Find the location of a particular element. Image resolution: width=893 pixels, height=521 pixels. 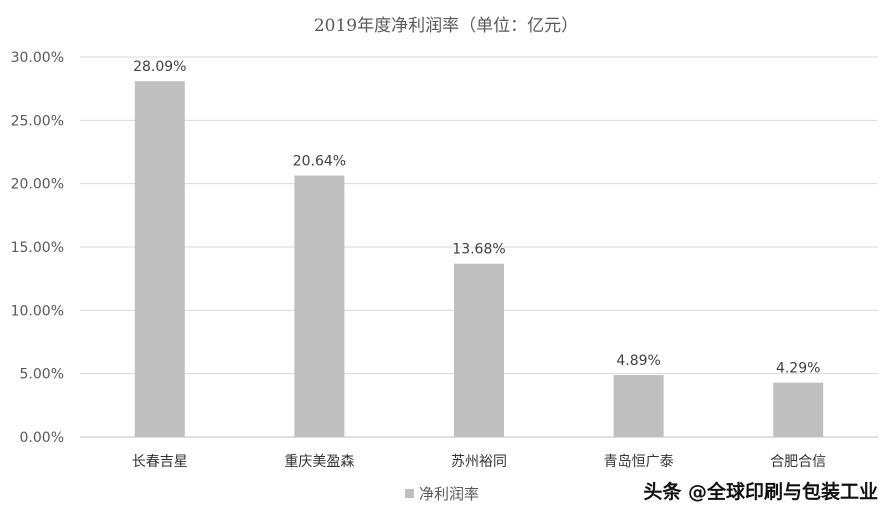

y-axis-ticks: 0.00% 5.00% 10.00% 15.00% 20.00% 25.00% 30.00% is located at coordinates (37, 248).